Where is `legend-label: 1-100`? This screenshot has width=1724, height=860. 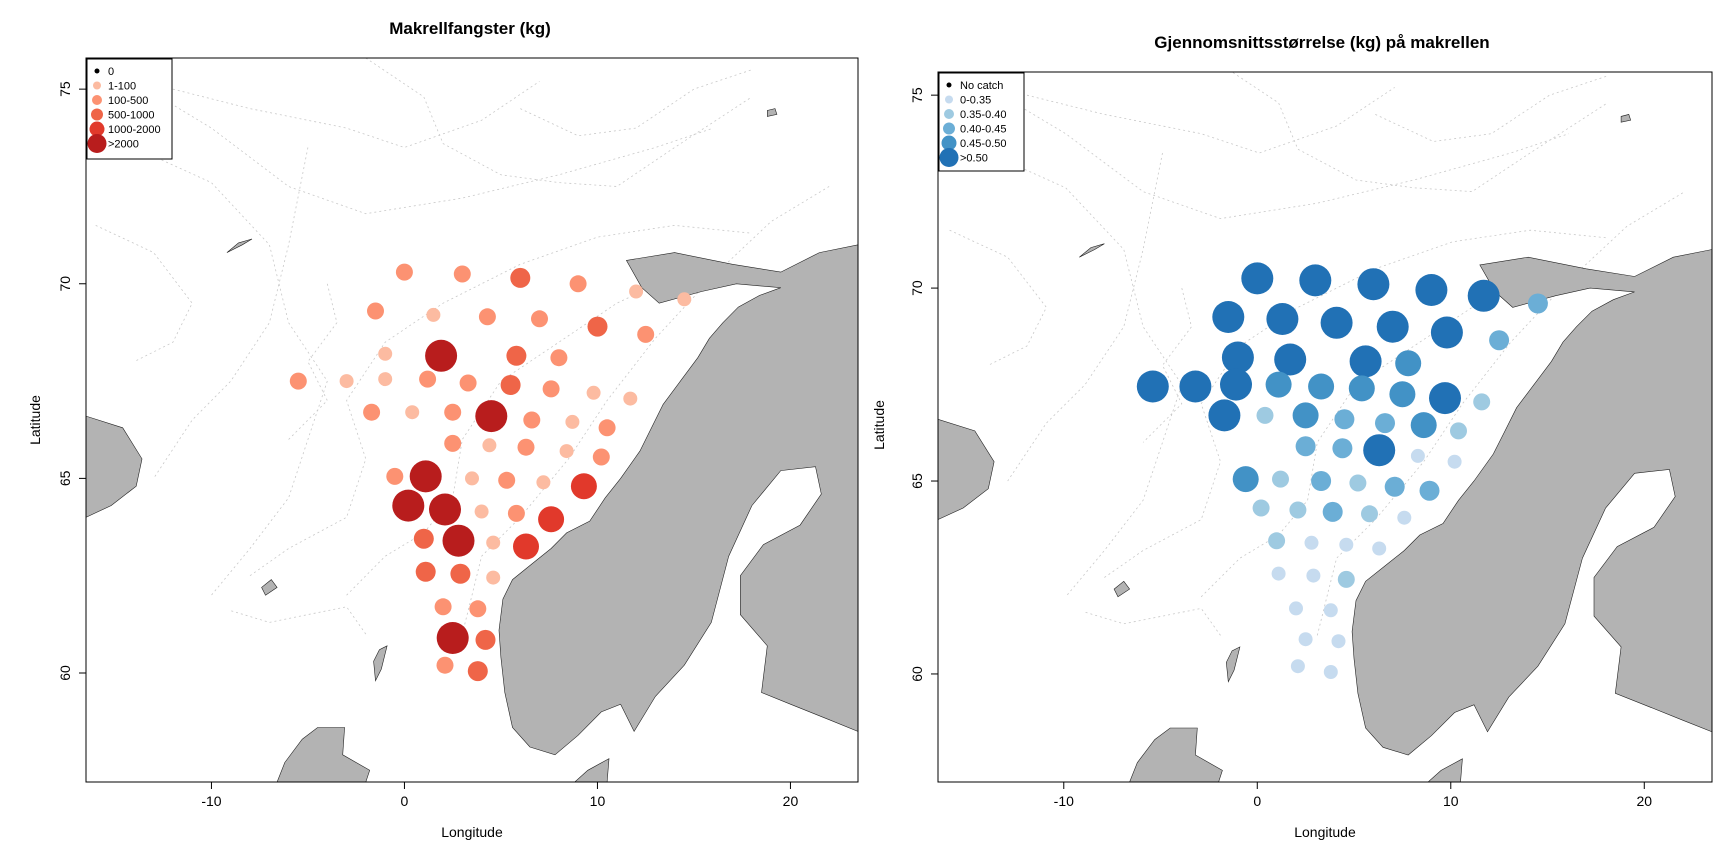 legend-label: 1-100 is located at coordinates (122, 87).